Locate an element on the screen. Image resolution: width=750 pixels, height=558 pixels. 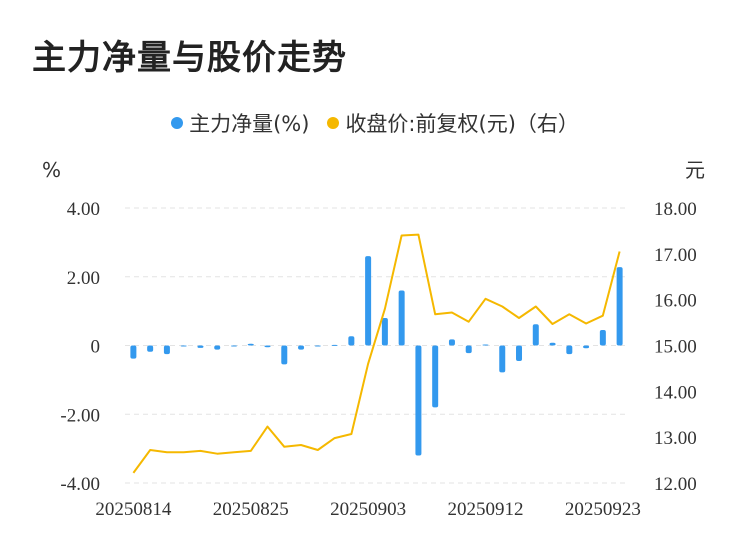
legend-dot-blue-icon is located at coordinates (177, 123).